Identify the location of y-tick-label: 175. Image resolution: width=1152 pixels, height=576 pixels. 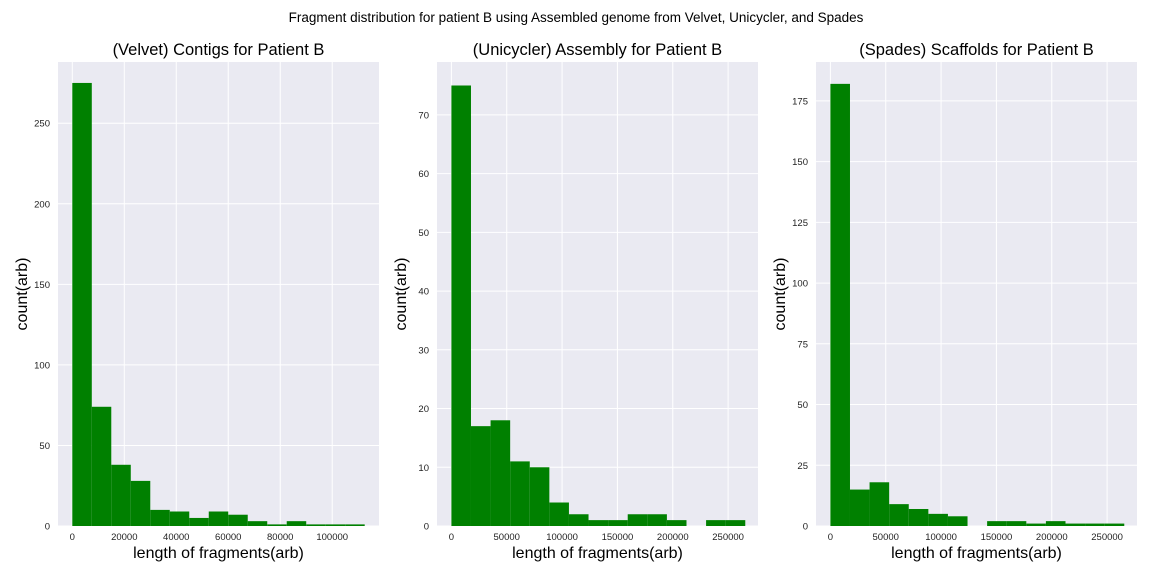
(800, 101).